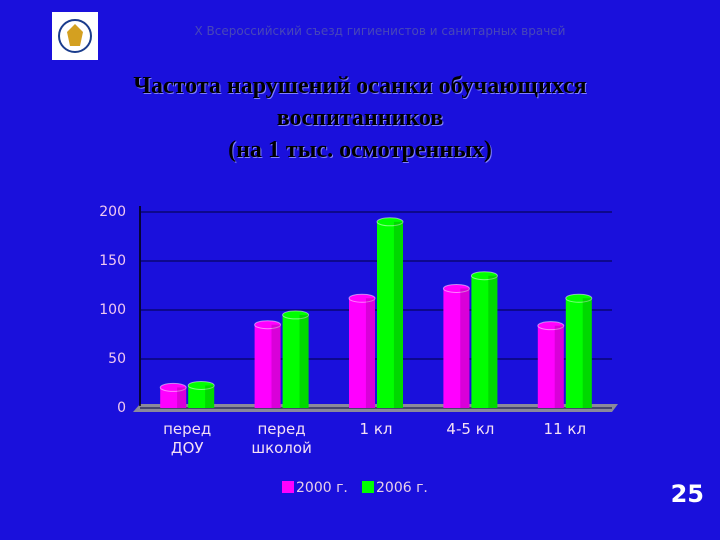  I want to click on logo-emblem, so click(75, 35).